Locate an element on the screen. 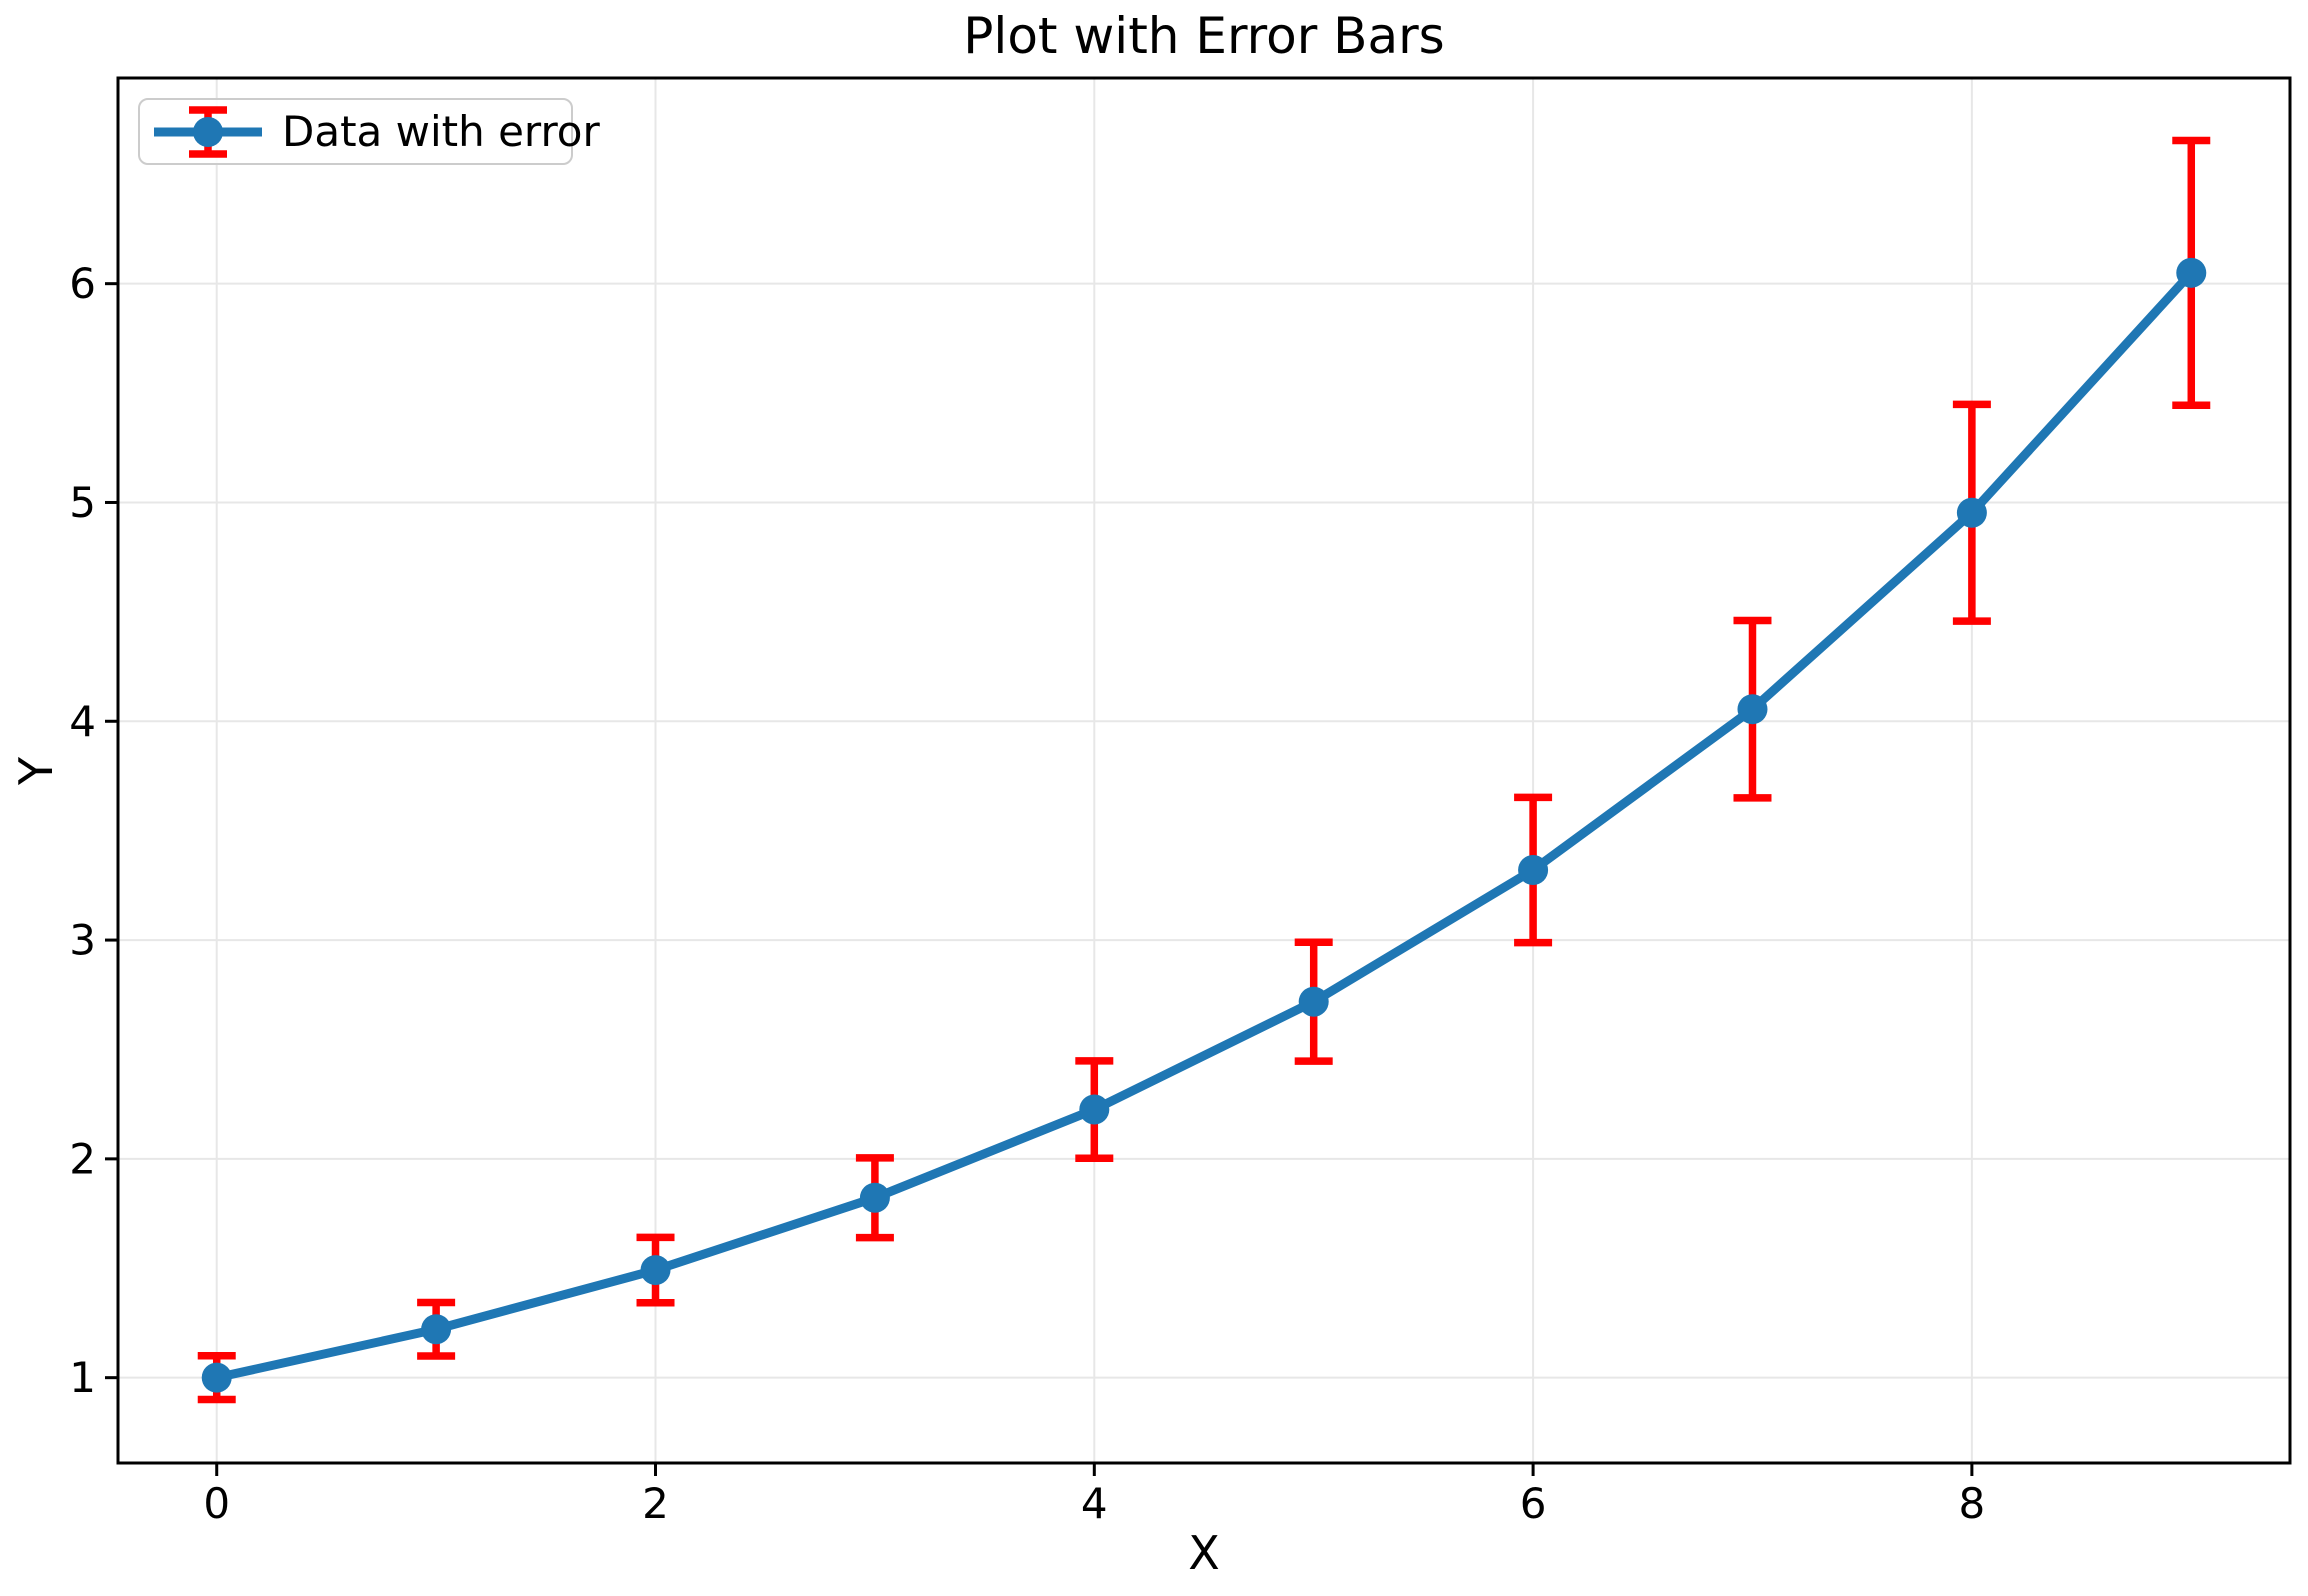 Image resolution: width=2308 pixels, height=1596 pixels. x-axis-label: X is located at coordinates (1204, 1553).